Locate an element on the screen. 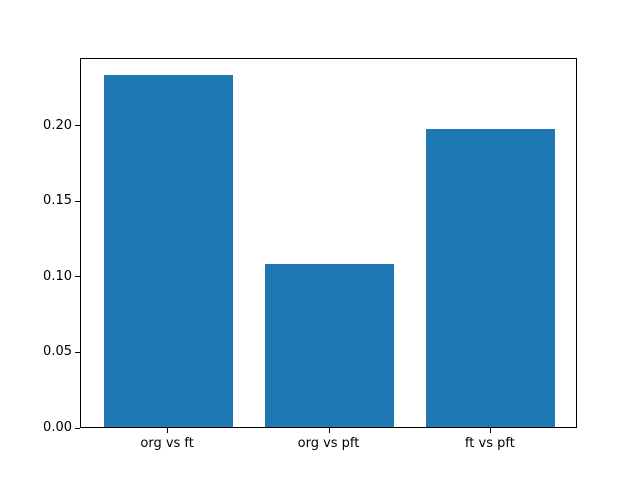  x-tick-label: org vs ft is located at coordinates (167, 443).